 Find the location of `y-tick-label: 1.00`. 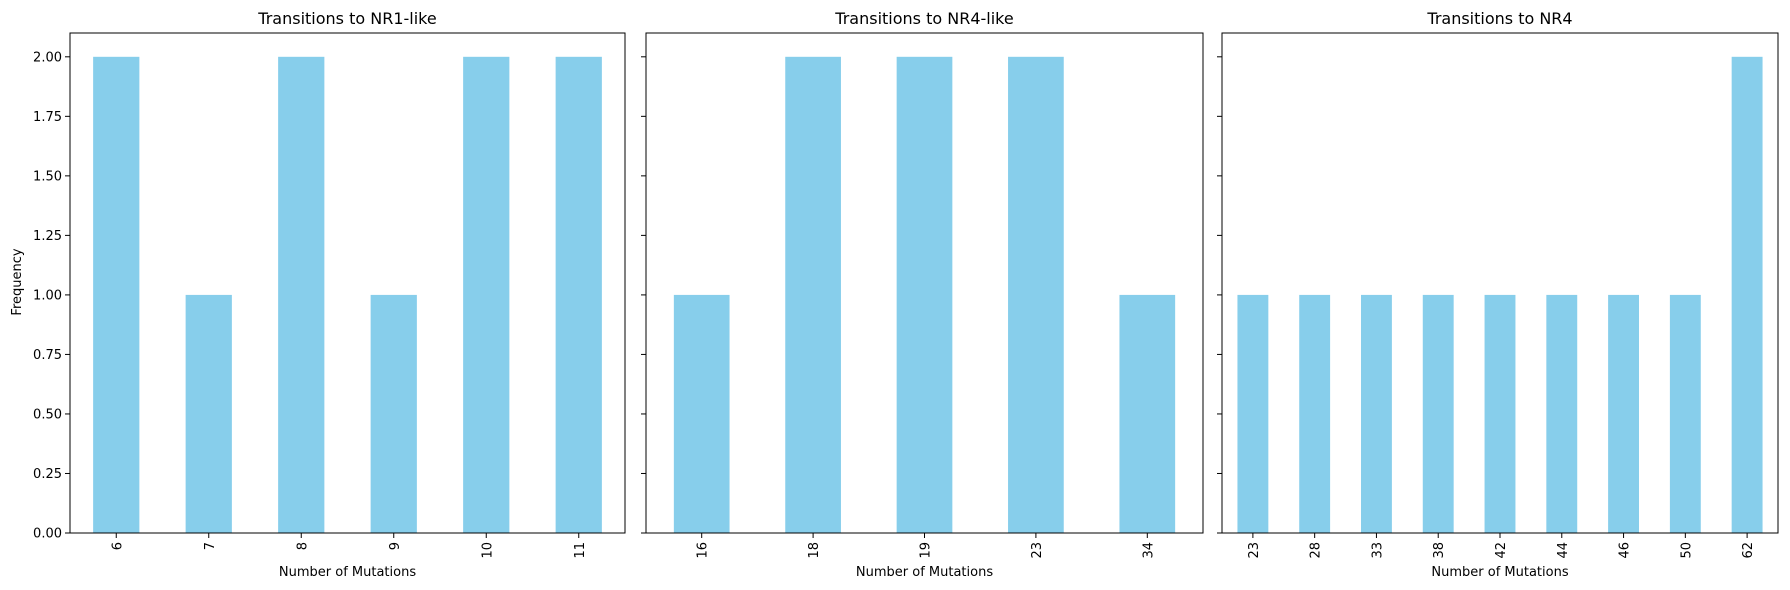

y-tick-label: 1.00 is located at coordinates (47, 295).